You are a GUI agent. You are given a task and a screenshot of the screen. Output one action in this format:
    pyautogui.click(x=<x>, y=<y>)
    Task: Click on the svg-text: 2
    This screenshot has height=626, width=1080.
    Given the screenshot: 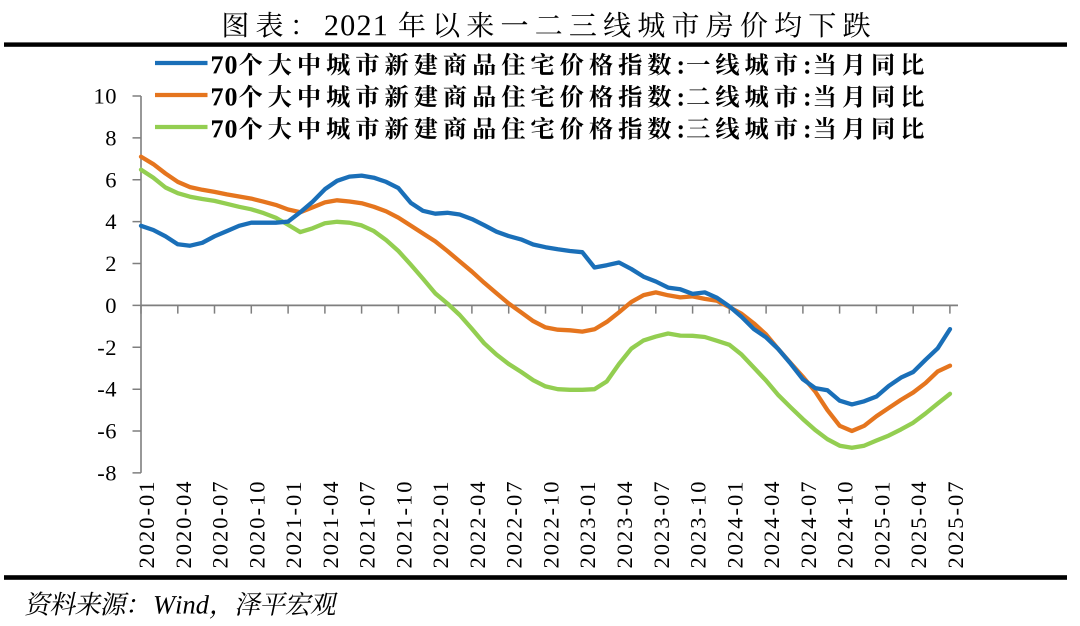 What is the action you would take?
    pyautogui.click(x=111, y=263)
    